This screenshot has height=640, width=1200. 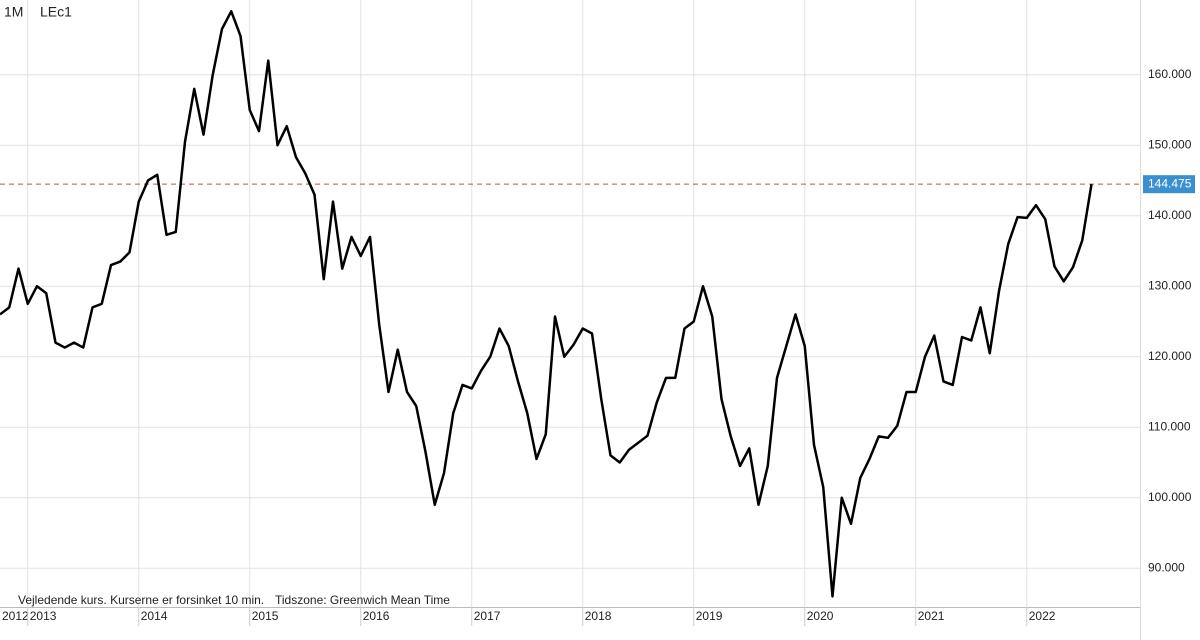 What do you see at coordinates (56, 12) in the screenshot?
I see `legend-entry: LEc1` at bounding box center [56, 12].